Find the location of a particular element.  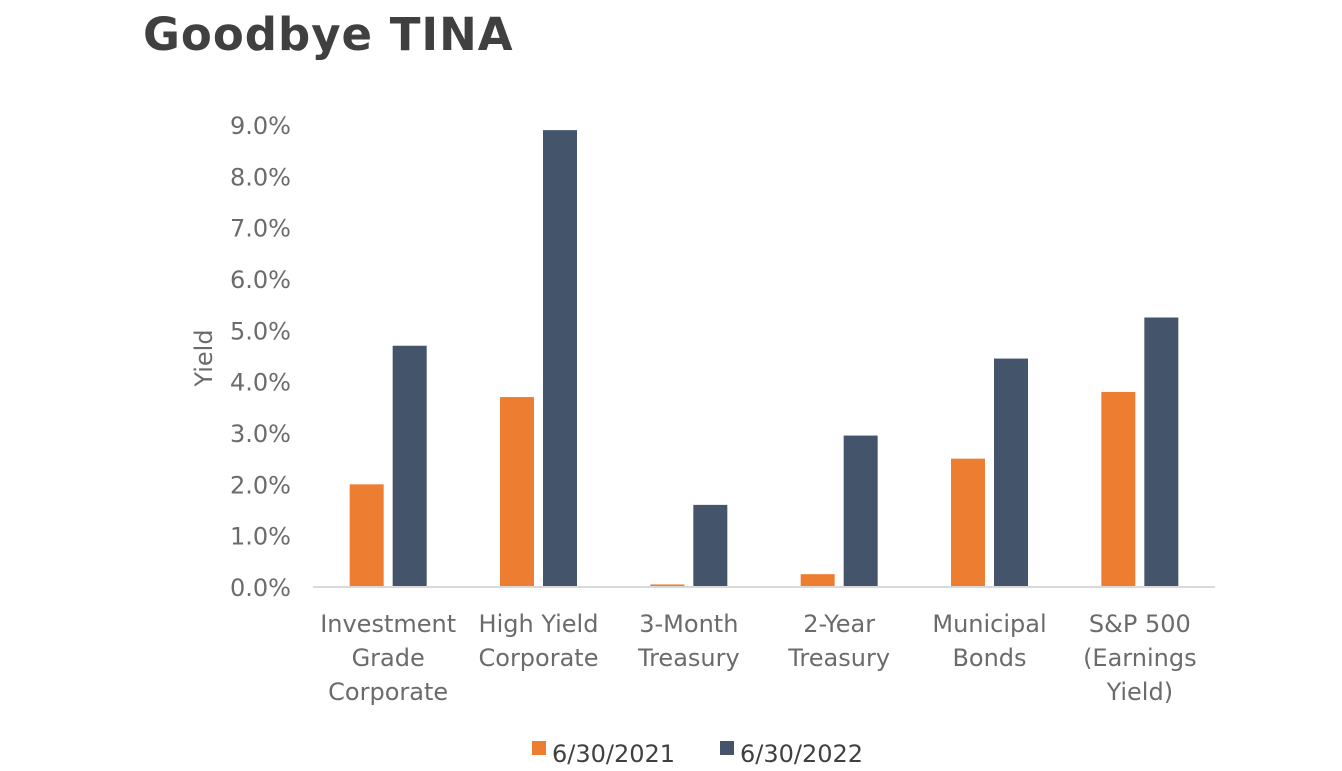

y-tick-label: 6.0% is located at coordinates (260, 280).